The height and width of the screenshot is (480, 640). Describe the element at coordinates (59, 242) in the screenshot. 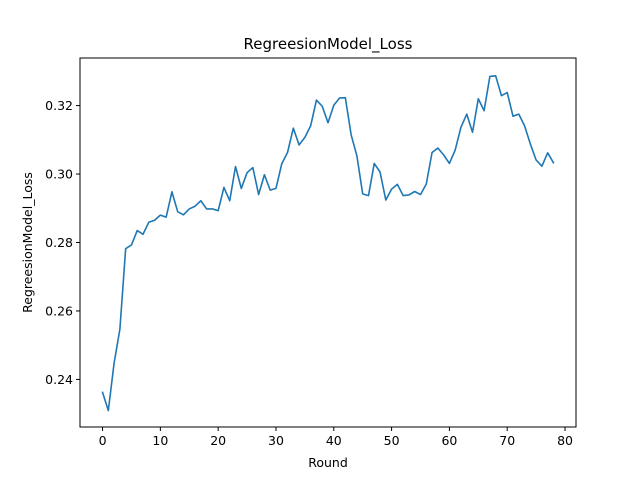

I see `y-tick-label: 0.28` at that location.